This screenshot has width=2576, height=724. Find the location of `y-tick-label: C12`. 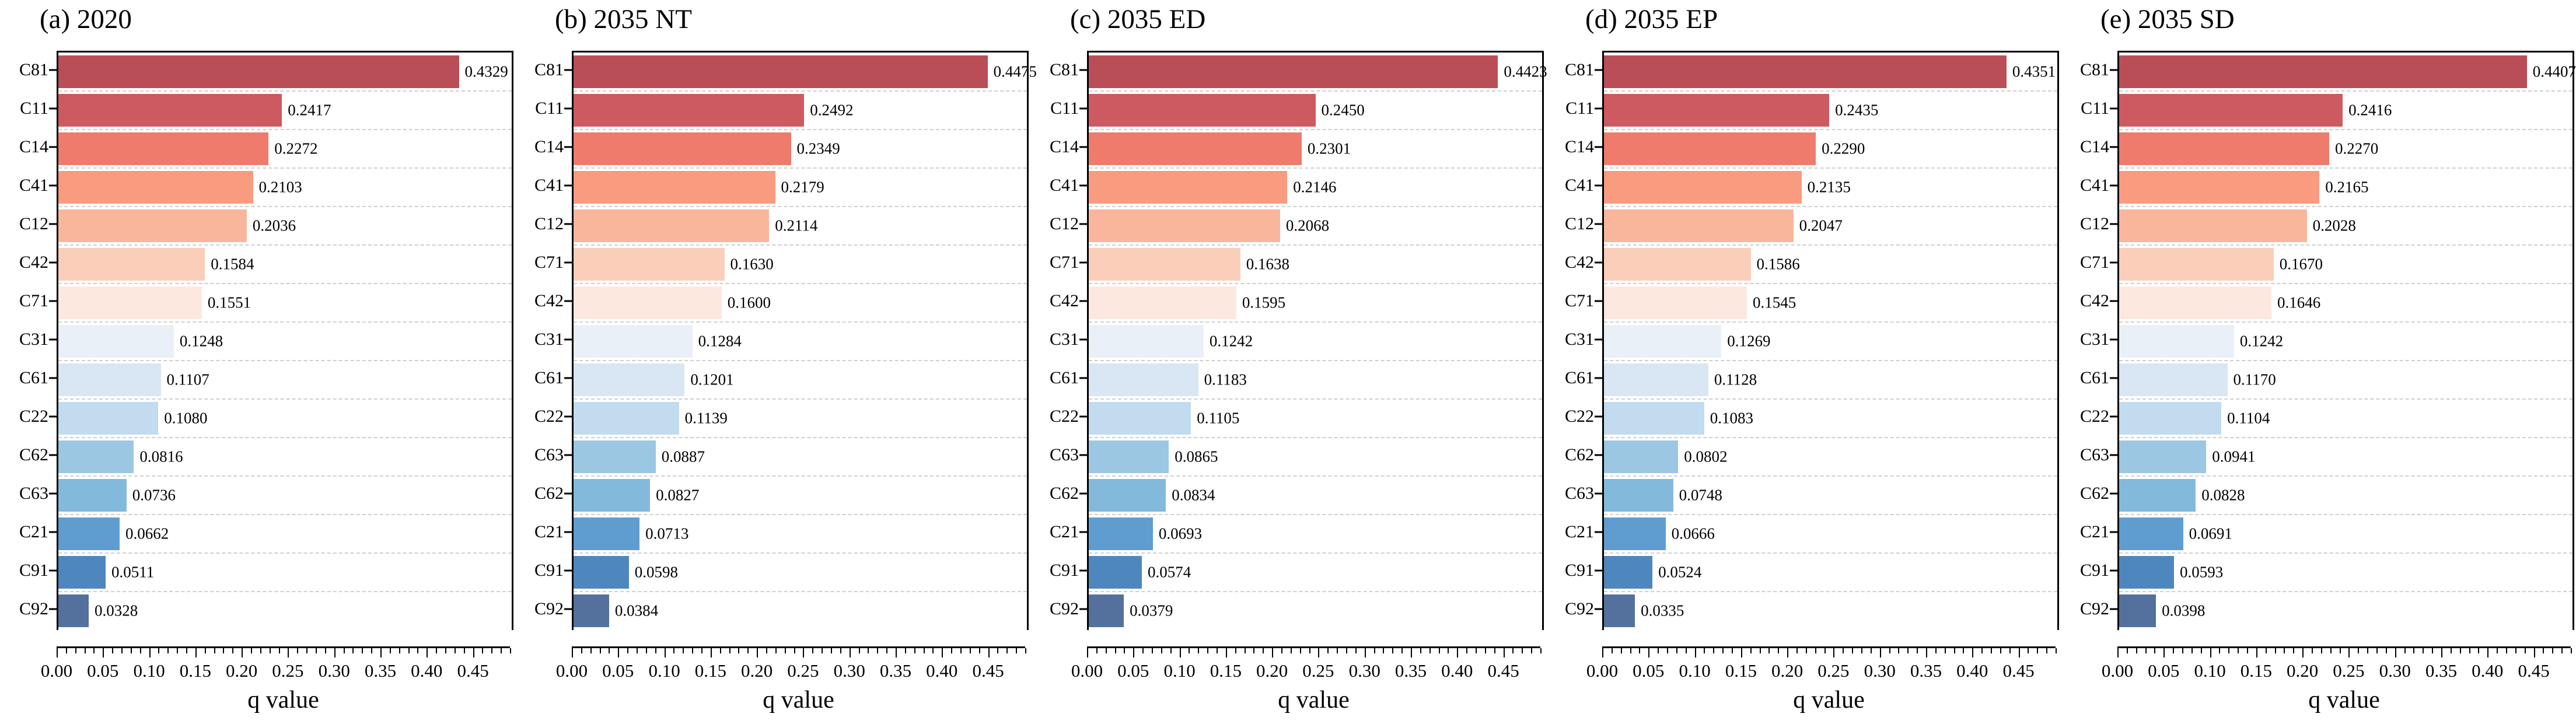

y-tick-label: C12 is located at coordinates (549, 223).